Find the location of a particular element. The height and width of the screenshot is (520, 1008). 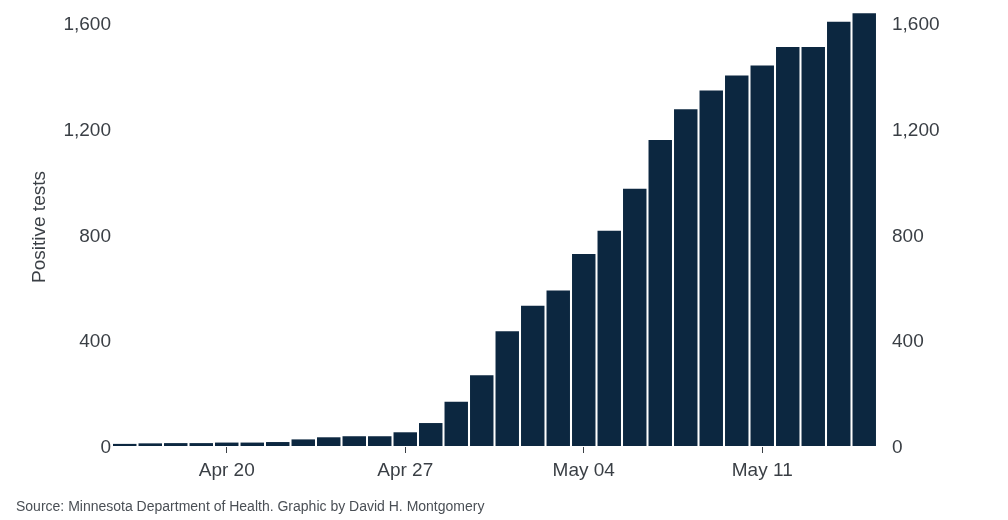

y-axis-title: Positive tests is located at coordinates (39, 227).